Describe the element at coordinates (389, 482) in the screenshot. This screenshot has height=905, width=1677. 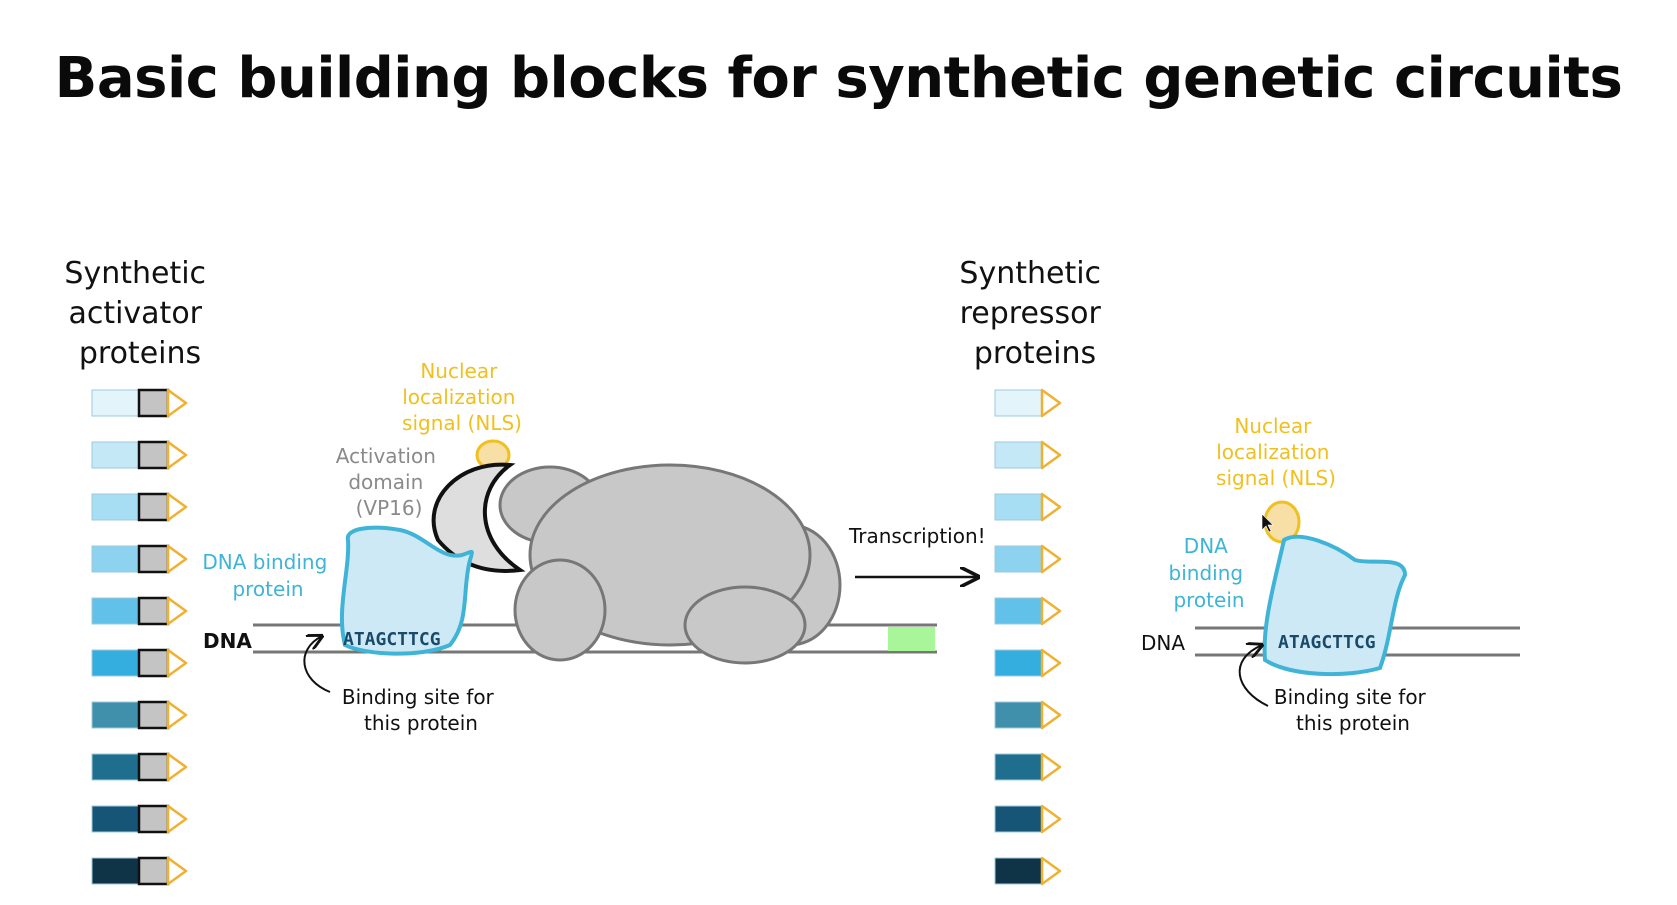
I see `activation-domain-label: Activation domain (VP16)` at that location.